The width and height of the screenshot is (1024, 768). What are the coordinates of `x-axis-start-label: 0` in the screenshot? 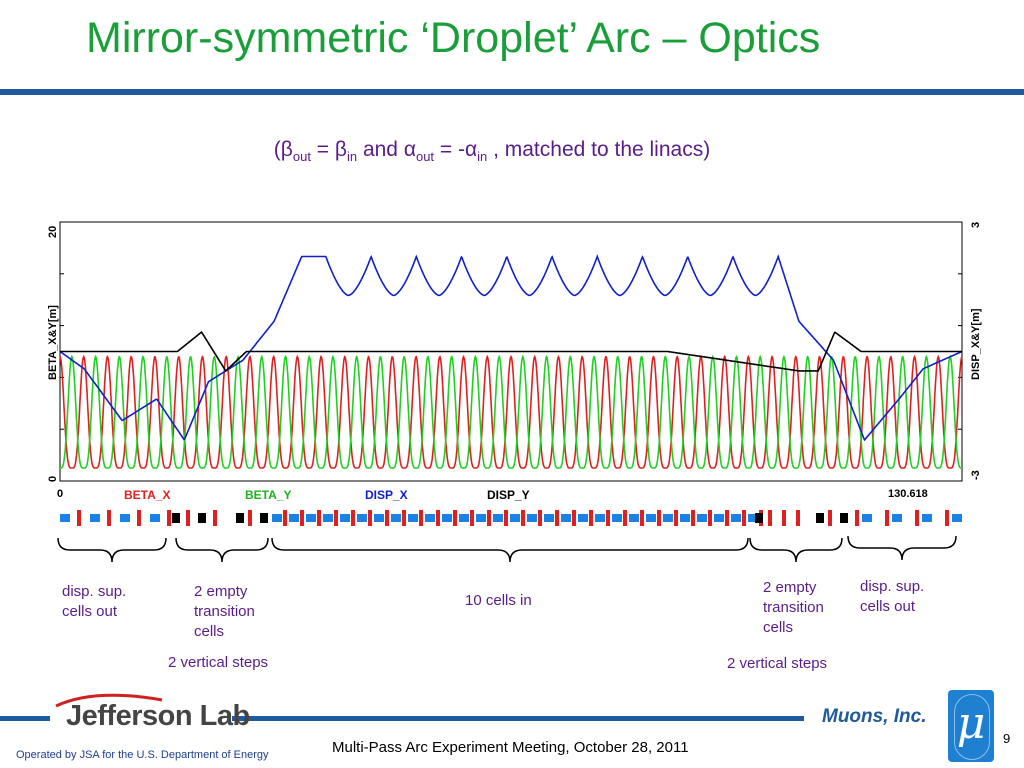 It's located at (60, 494).